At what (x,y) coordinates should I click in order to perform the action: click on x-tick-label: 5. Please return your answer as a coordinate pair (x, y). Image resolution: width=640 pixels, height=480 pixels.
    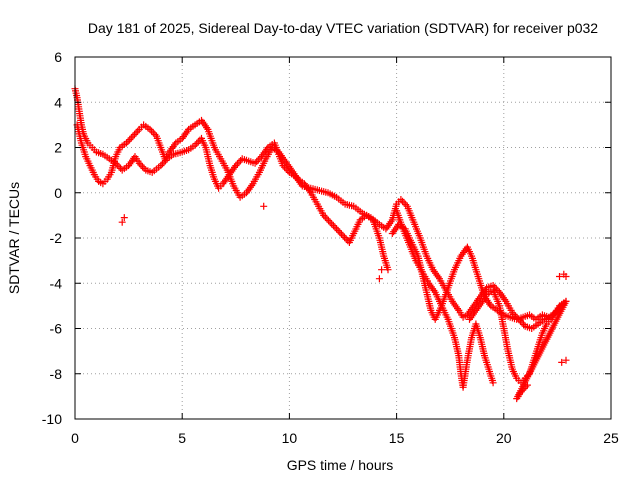
    Looking at the image, I should click on (182, 438).